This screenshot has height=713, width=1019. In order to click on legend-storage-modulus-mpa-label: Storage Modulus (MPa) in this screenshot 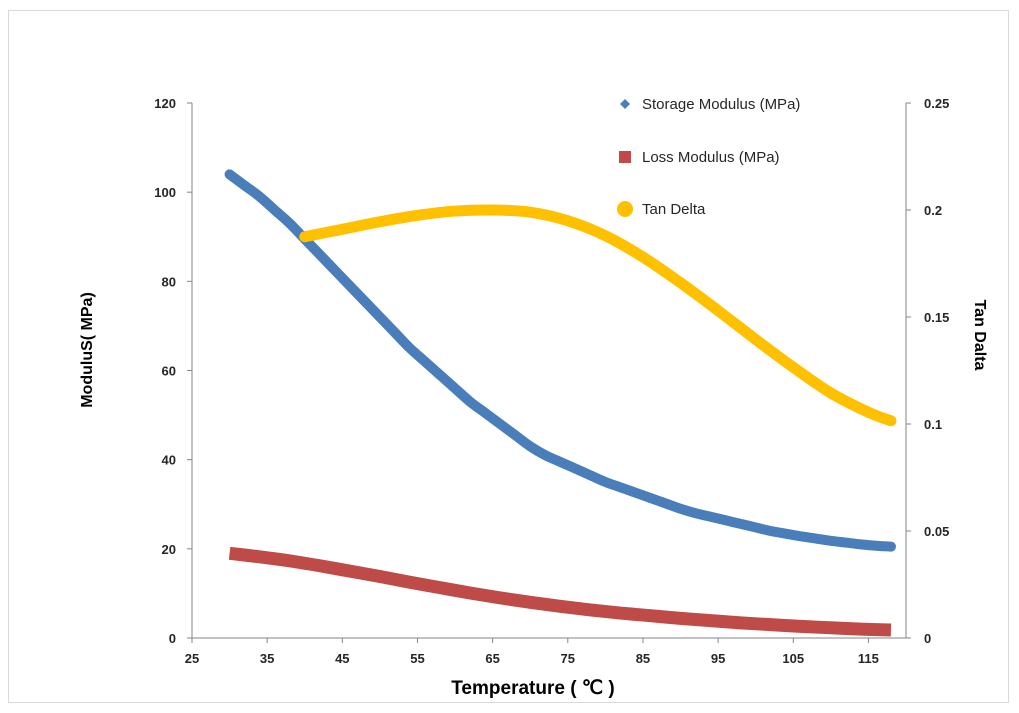, I will do `click(721, 104)`.